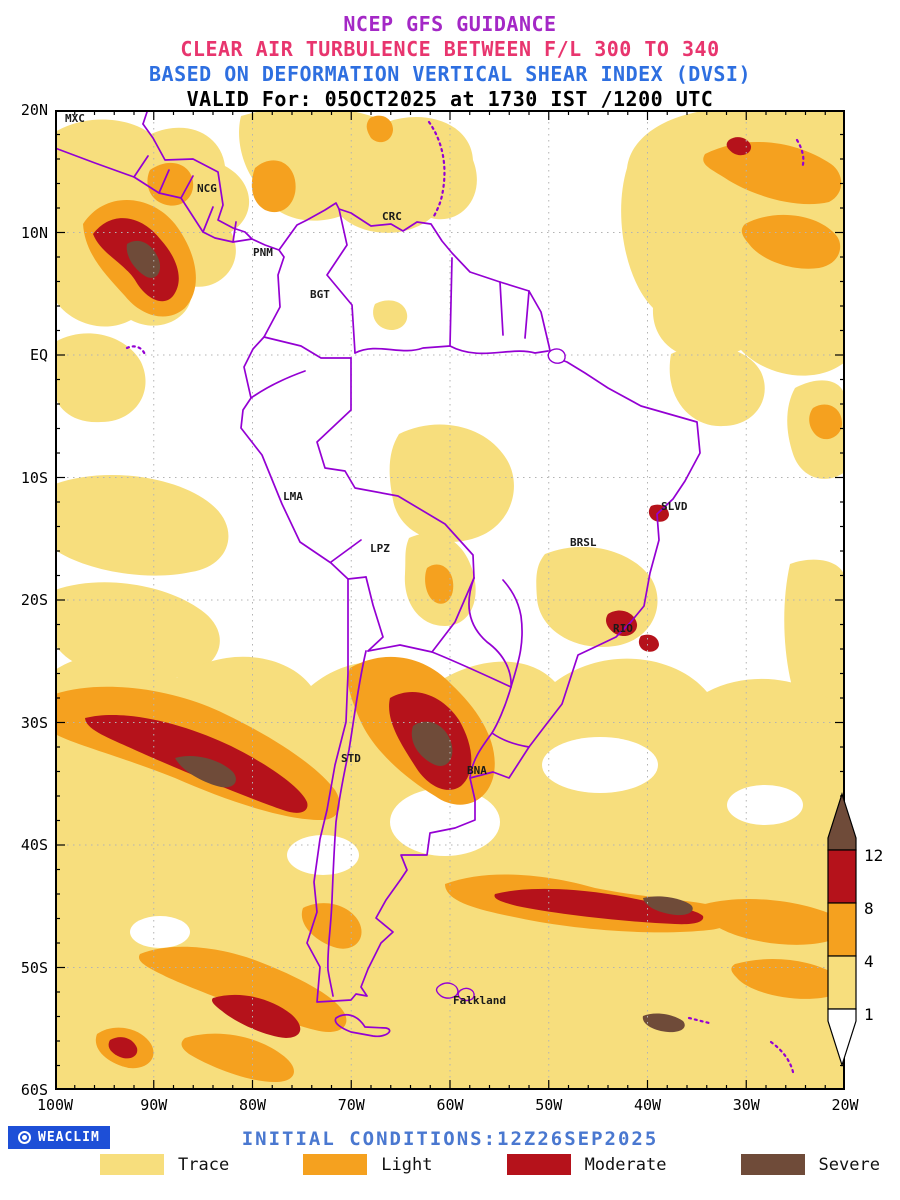 This screenshot has height=1200, width=900. Describe the element at coordinates (38, 355) in the screenshot. I see `lat-tick-label: EQ` at that location.